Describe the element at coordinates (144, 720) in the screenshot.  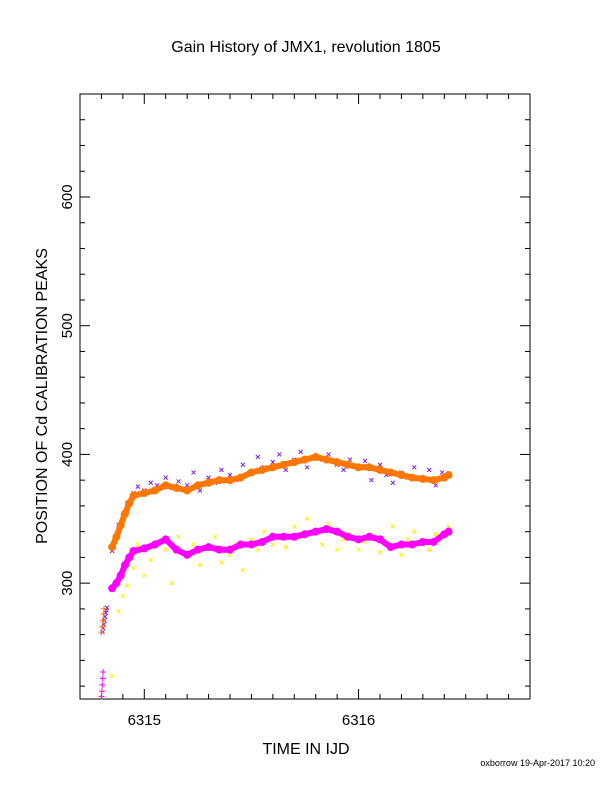
I see `x-tick-label: 6315` at that location.